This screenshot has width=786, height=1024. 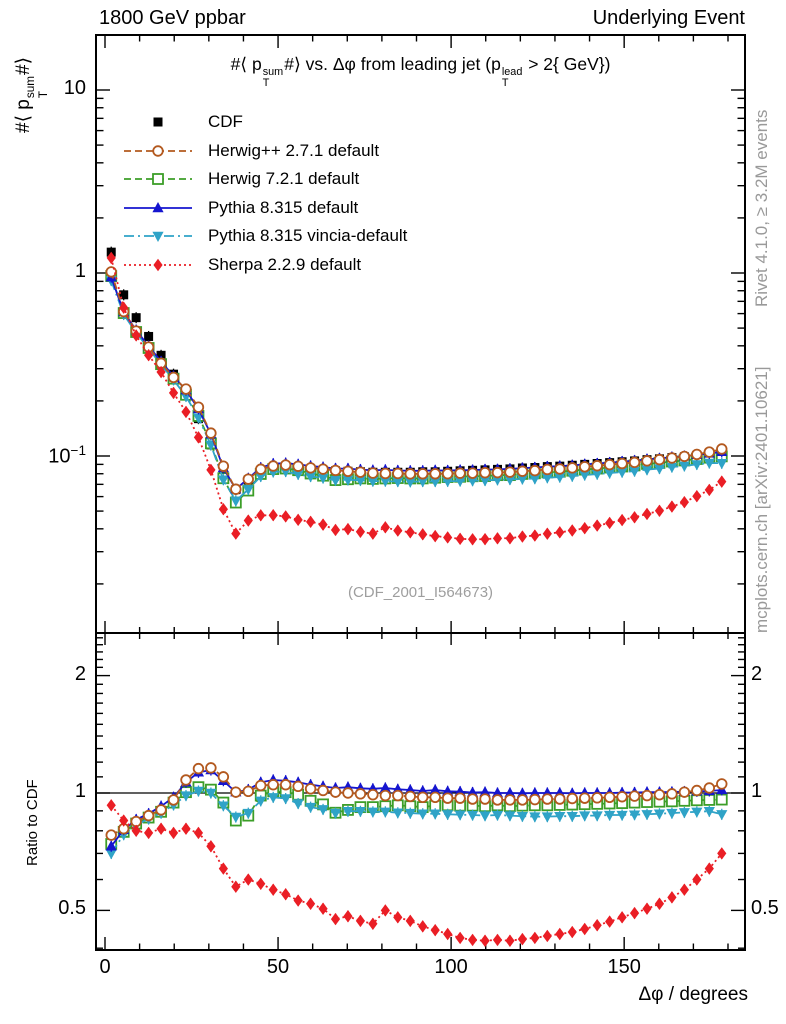 What do you see at coordinates (172, 18) in the screenshot?
I see `header-beam: 1800 GeV ppbar` at bounding box center [172, 18].